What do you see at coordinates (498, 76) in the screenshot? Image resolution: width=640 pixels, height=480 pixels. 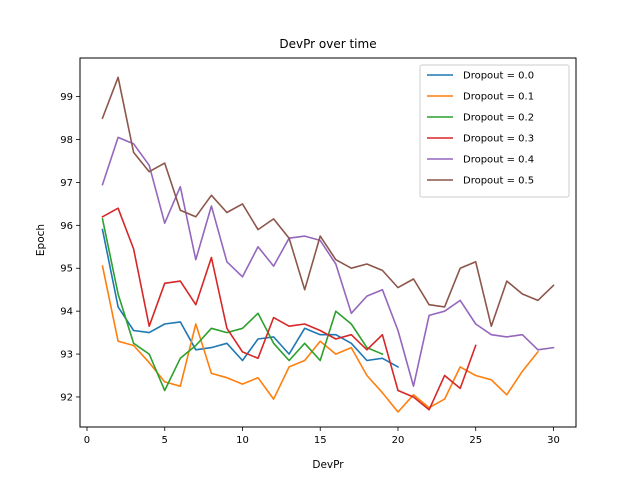 I see `legend-label-0: Dropout = 0.0` at bounding box center [498, 76].